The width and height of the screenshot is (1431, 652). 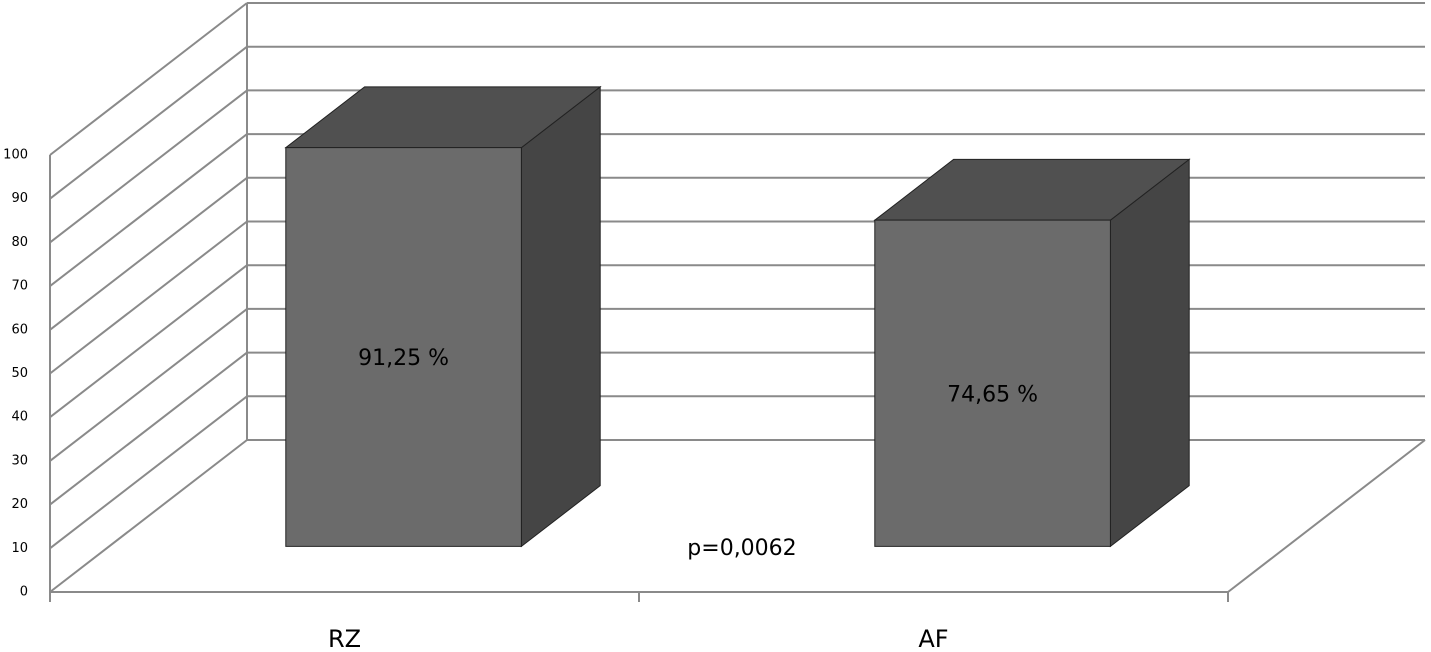 I want to click on y-tick-label: 20, so click(x=19, y=504).